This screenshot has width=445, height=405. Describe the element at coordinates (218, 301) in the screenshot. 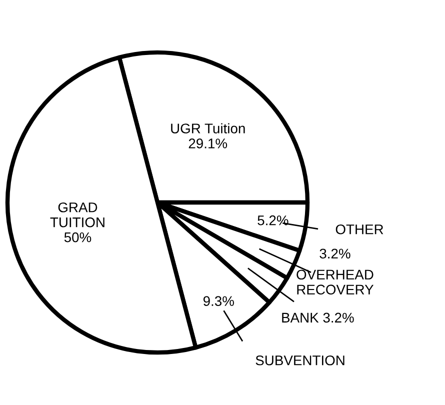

I see `data-label: 9.3%` at that location.